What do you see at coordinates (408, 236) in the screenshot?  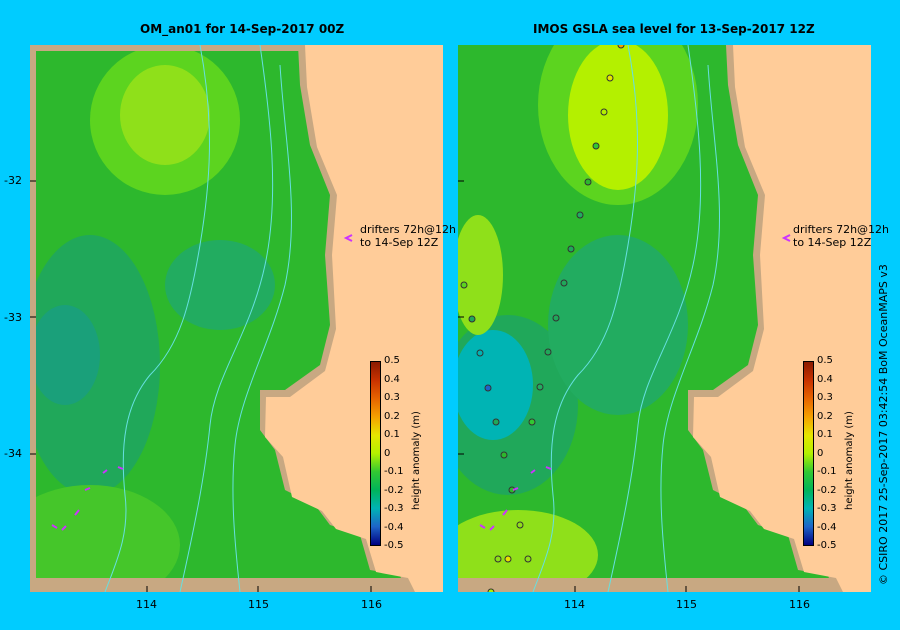 I see `drifter-note-left: drifters 72h@12h to 14-Sep 12Z` at bounding box center [408, 236].